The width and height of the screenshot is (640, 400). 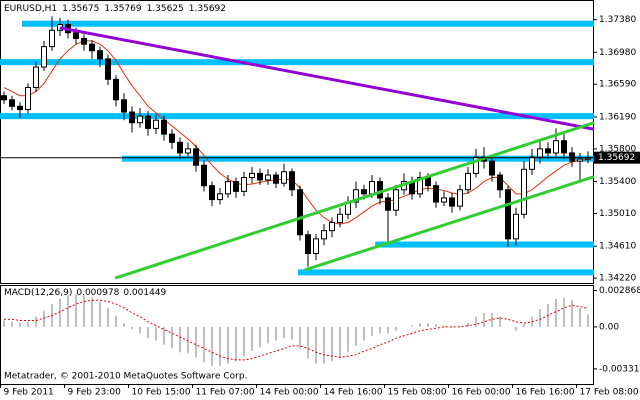 What do you see at coordinates (545, 393) in the screenshot?
I see `x-tick-label: 16 Feb 16:00` at bounding box center [545, 393].